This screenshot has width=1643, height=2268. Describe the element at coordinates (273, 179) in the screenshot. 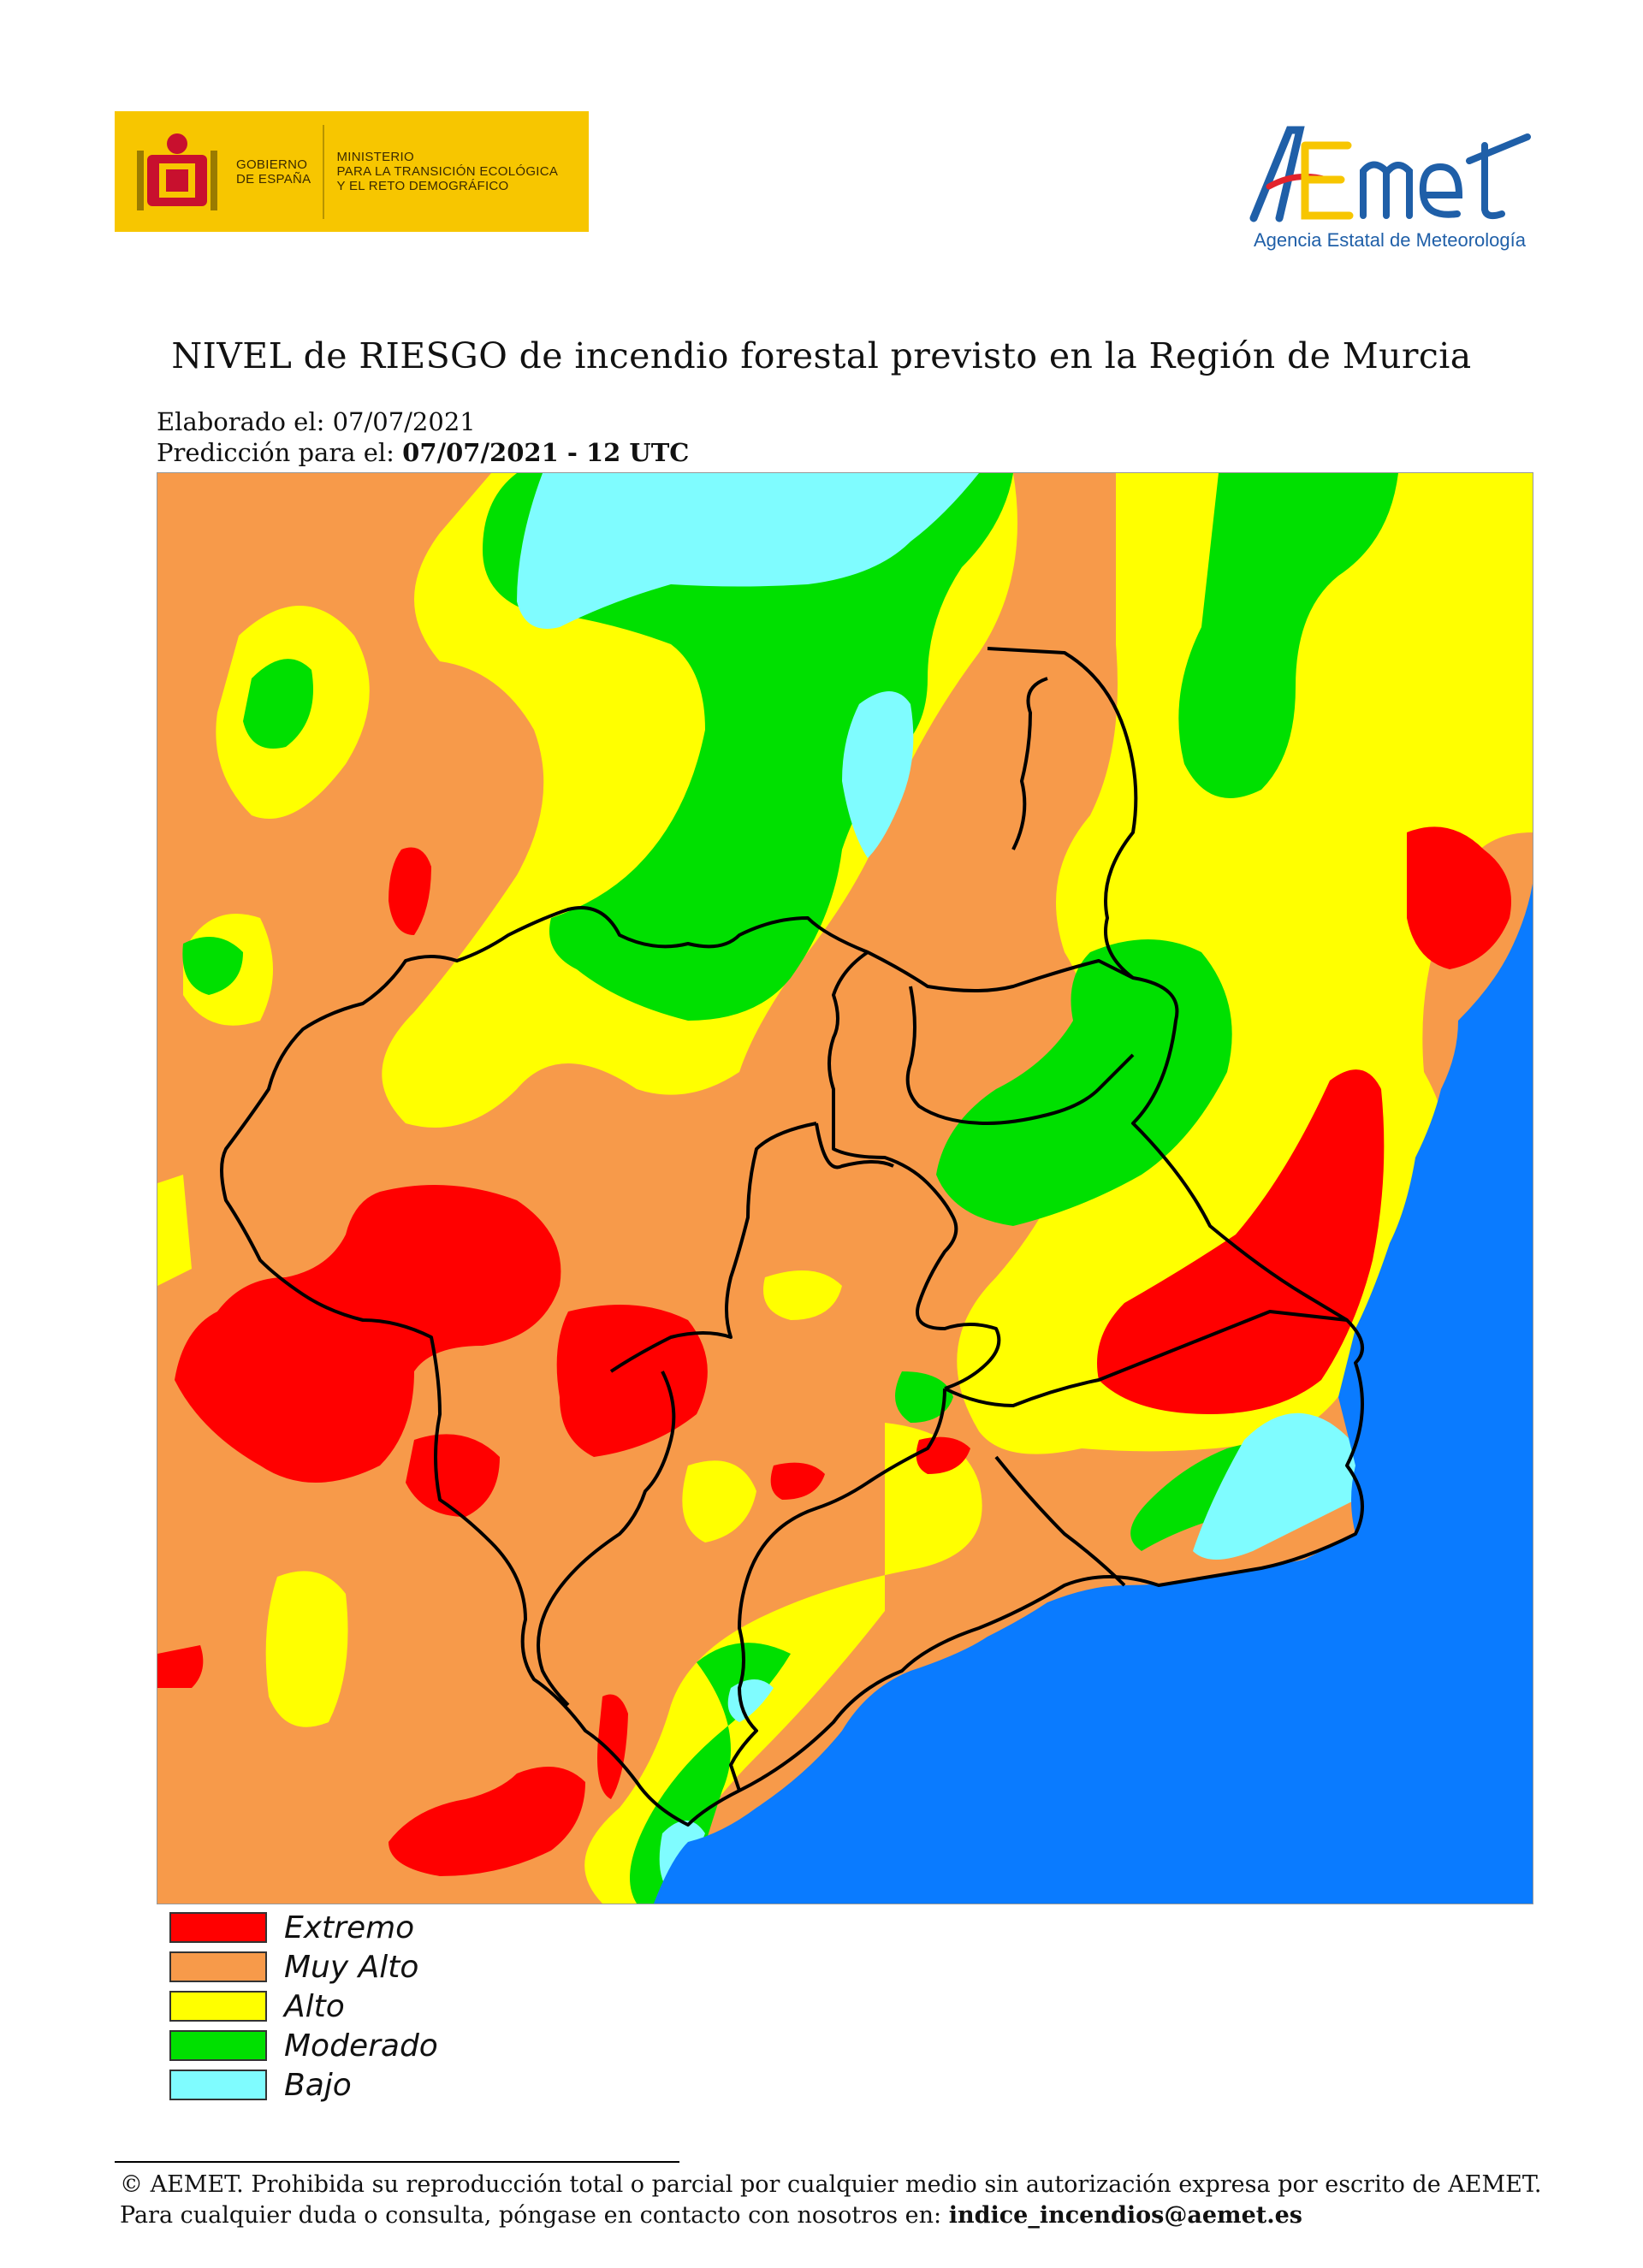

I see `gov-line-2: DE ESPAÑA` at that location.